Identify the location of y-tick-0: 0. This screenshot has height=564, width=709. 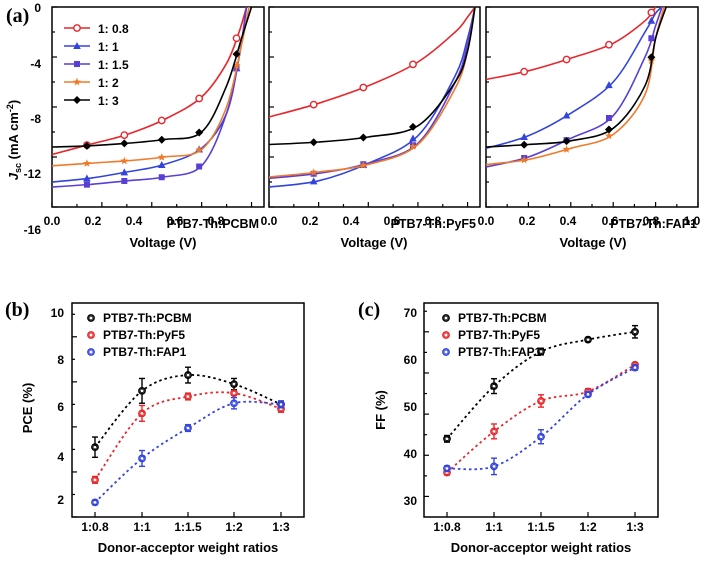
(37, 8).